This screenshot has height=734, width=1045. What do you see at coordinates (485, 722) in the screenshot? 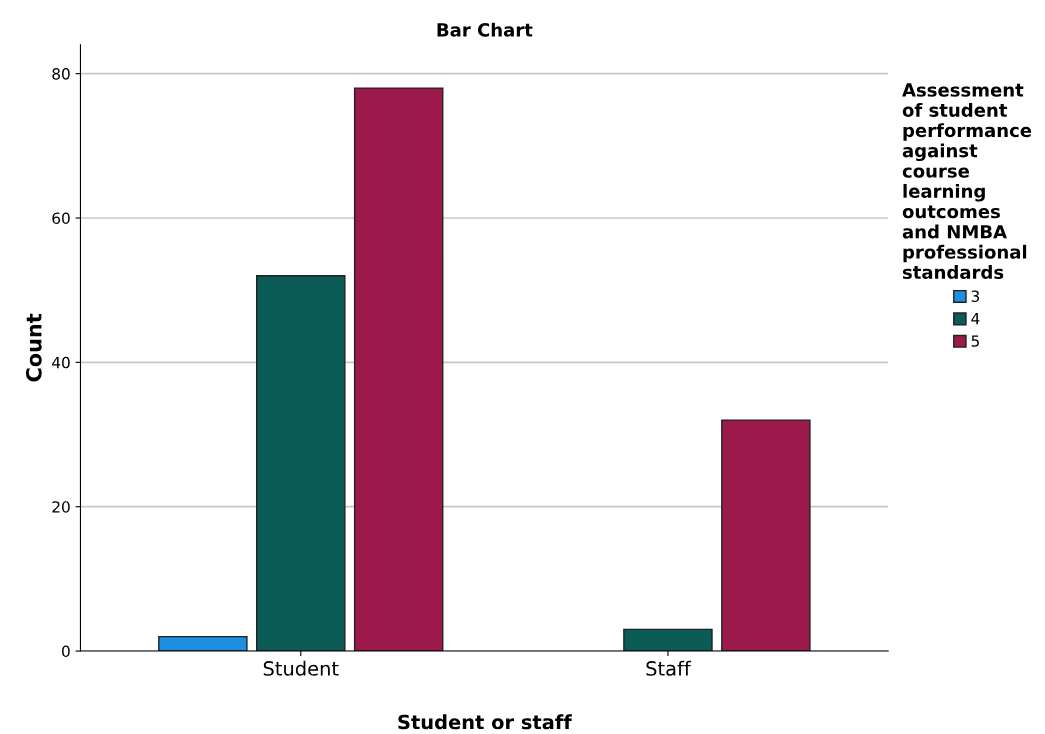
I see `x-axis-title: Student or staff` at bounding box center [485, 722].